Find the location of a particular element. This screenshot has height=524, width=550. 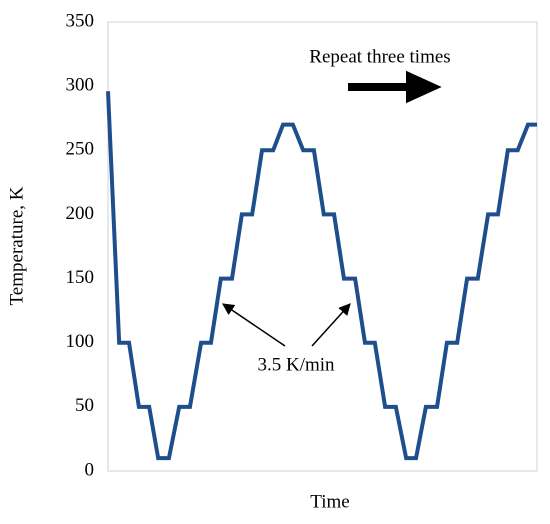

annotation: 3.5 K/min is located at coordinates (296, 364).